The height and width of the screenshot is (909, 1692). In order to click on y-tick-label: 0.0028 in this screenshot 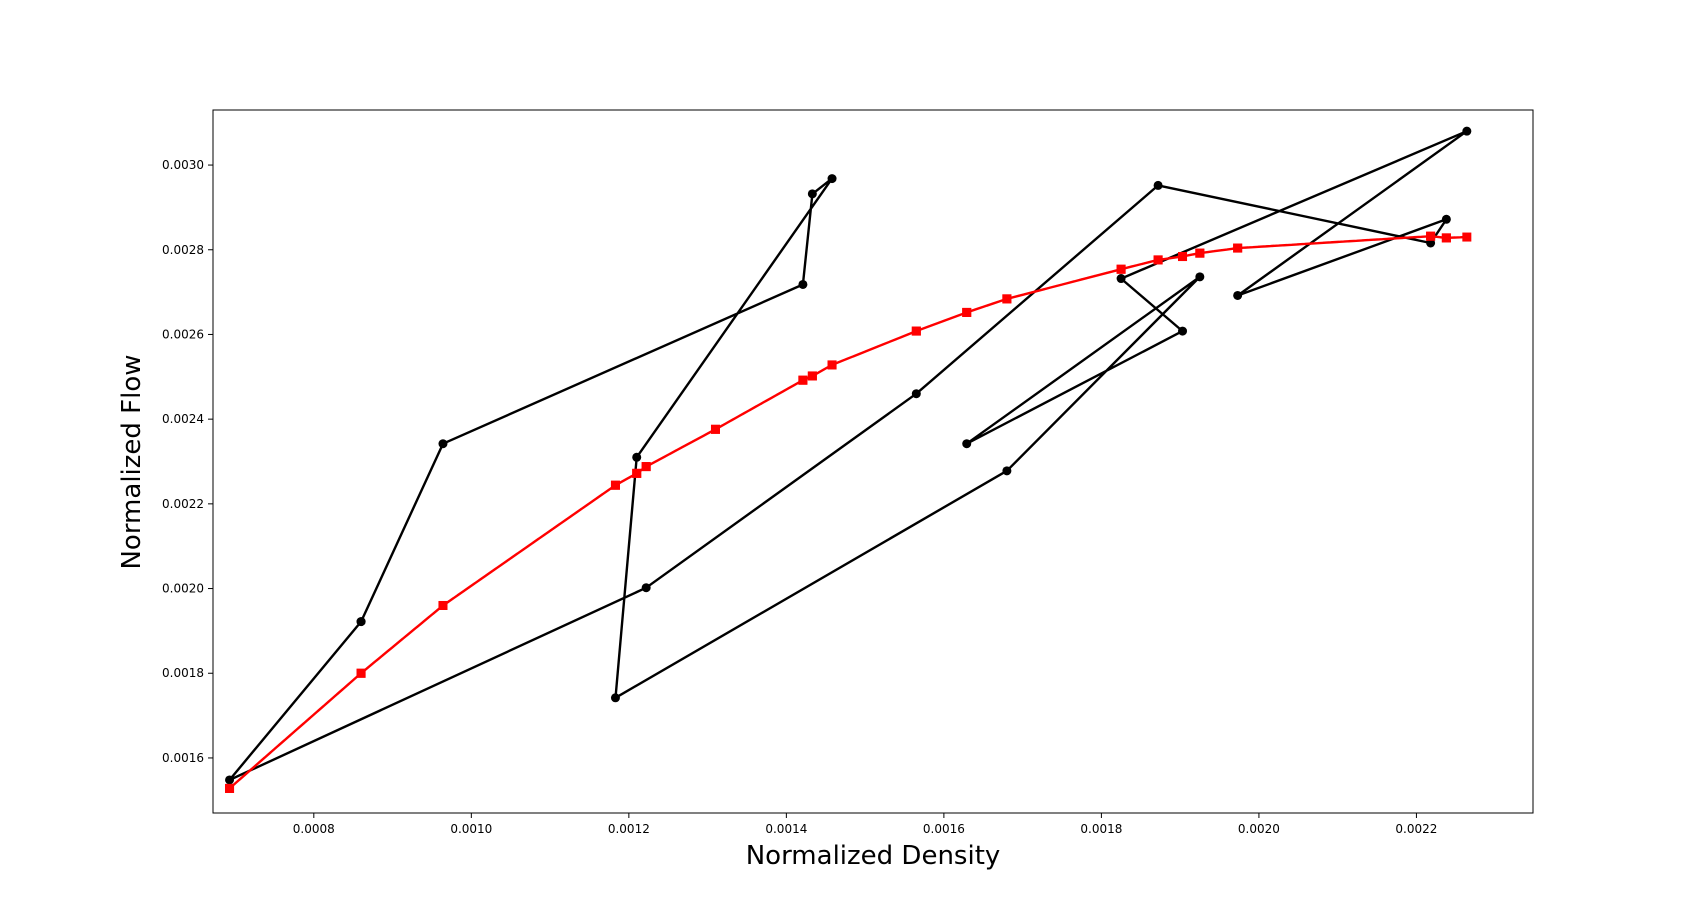, I will do `click(183, 250)`.